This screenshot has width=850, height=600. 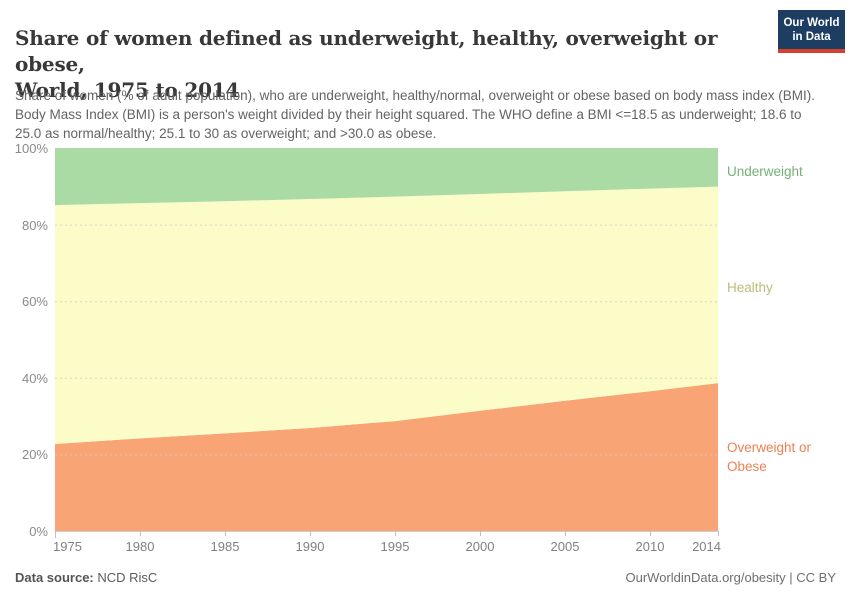 I want to click on area-underweight, so click(x=386, y=177).